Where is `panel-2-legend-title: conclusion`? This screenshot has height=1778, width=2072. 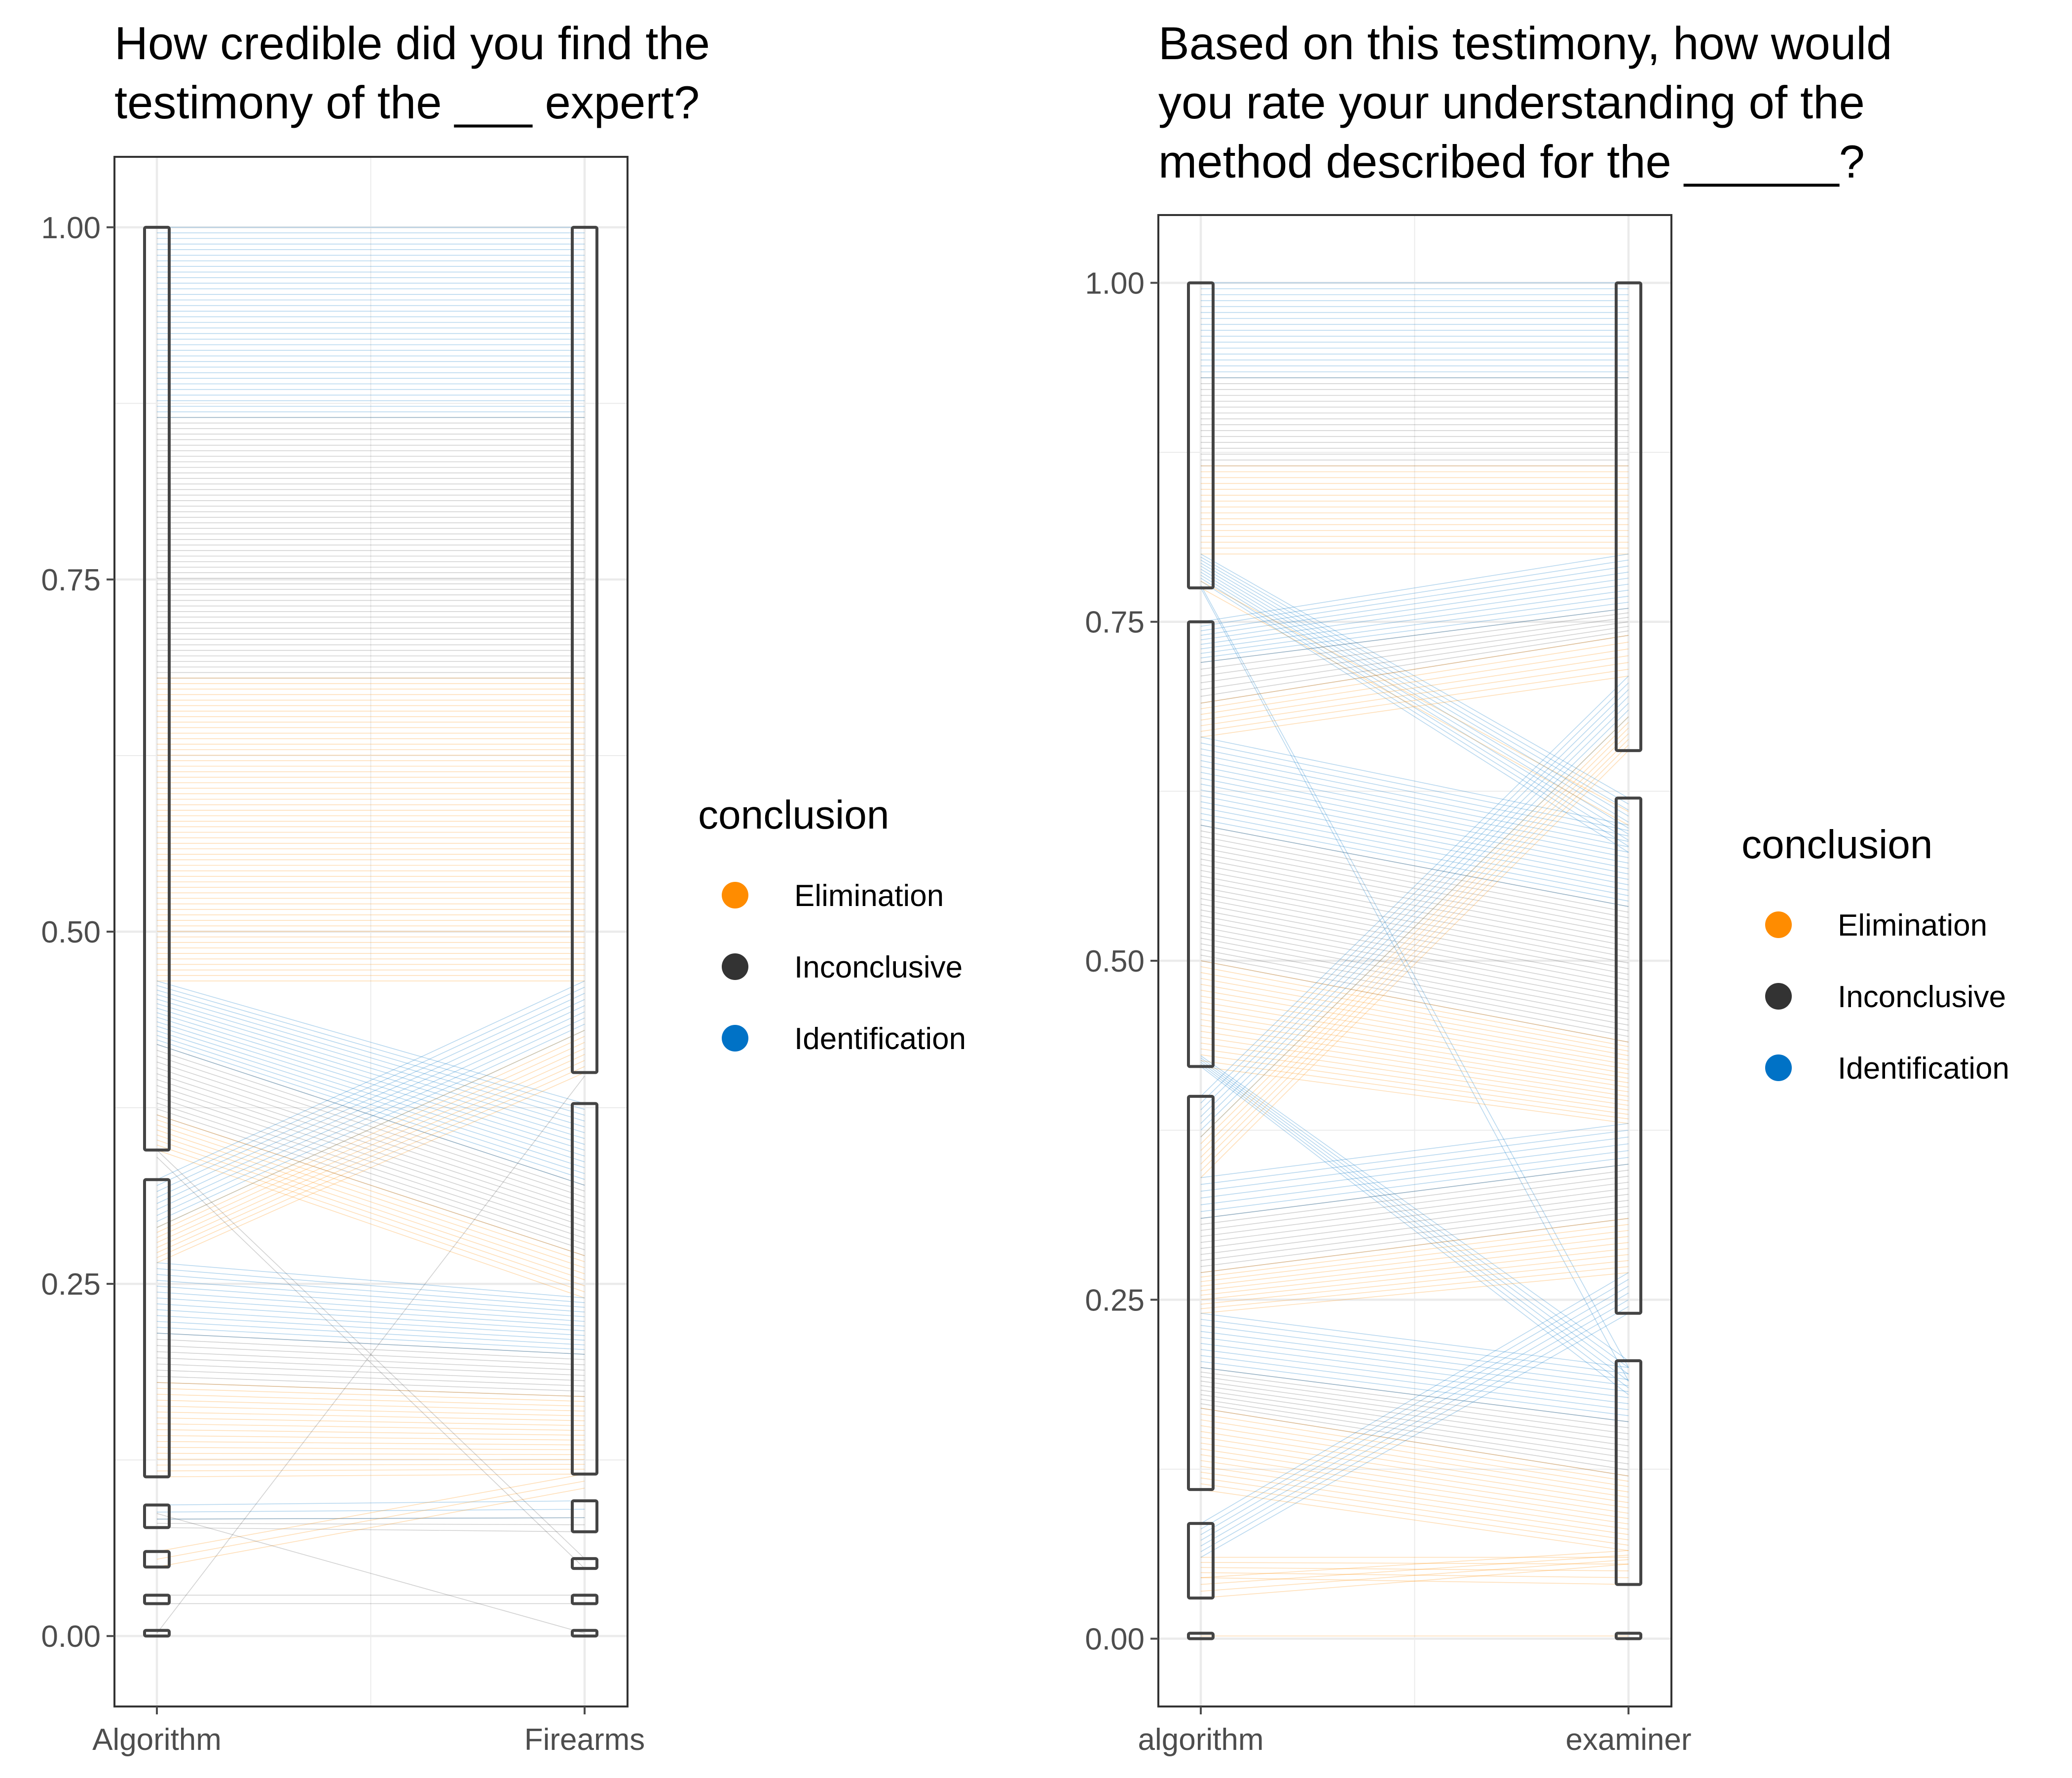
panel-2-legend-title: conclusion is located at coordinates (1837, 844).